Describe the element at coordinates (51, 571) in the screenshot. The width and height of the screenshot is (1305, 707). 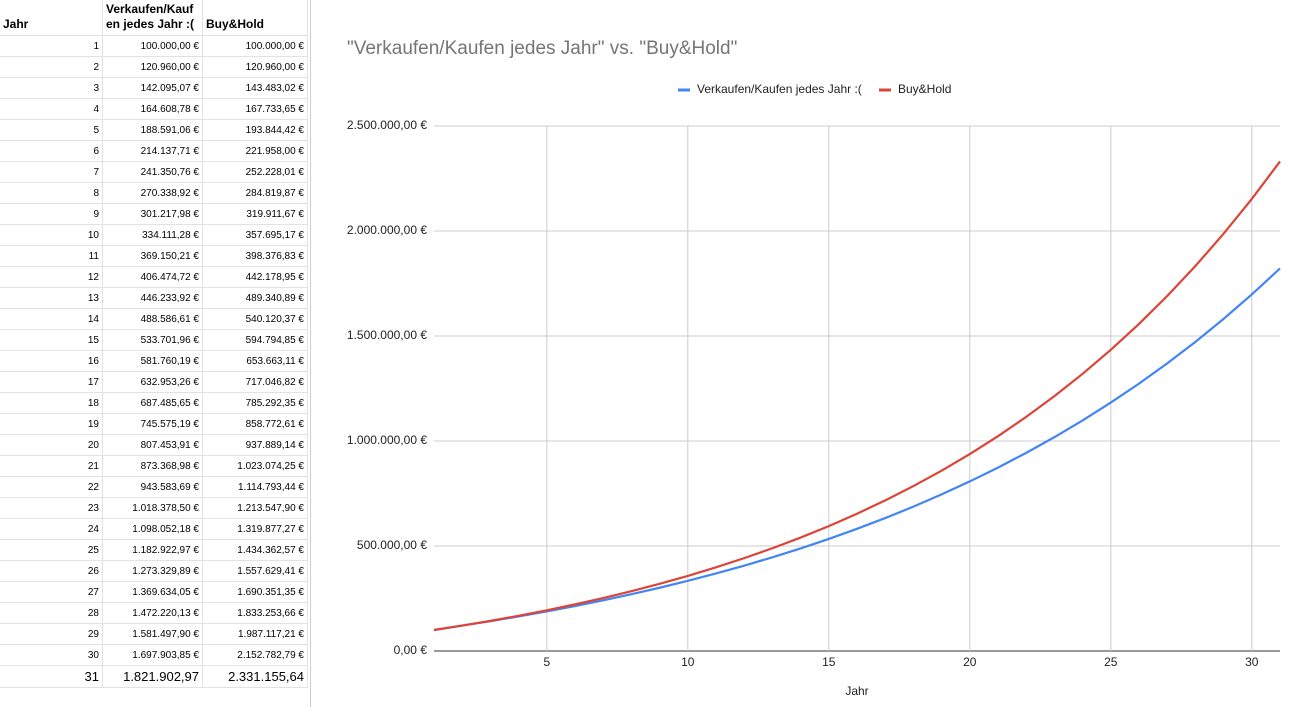
I see `table-cell: 26` at that location.